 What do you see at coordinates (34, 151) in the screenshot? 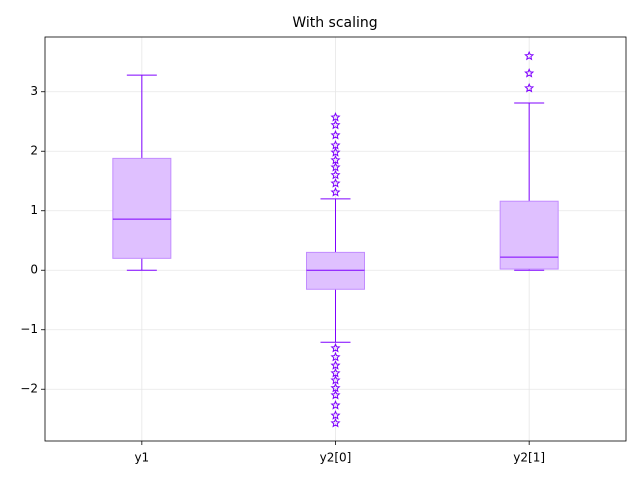
I see `y-tick-label: 2` at bounding box center [34, 151].